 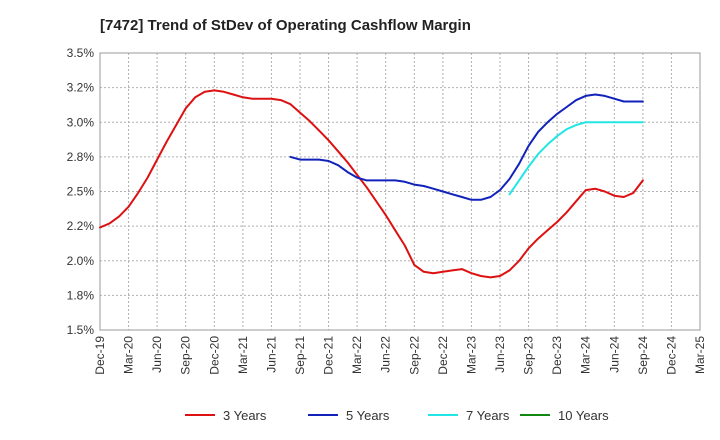 I want to click on series-line-5-years, so click(x=466, y=147).